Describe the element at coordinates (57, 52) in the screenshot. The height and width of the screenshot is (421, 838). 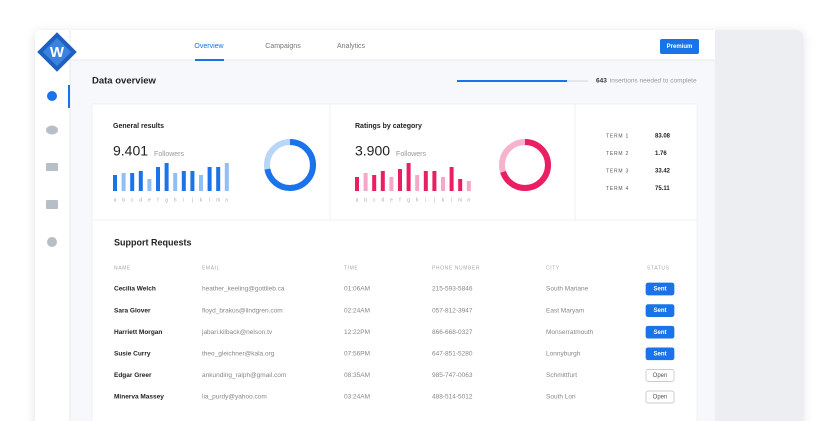
I see `logo: W` at that location.